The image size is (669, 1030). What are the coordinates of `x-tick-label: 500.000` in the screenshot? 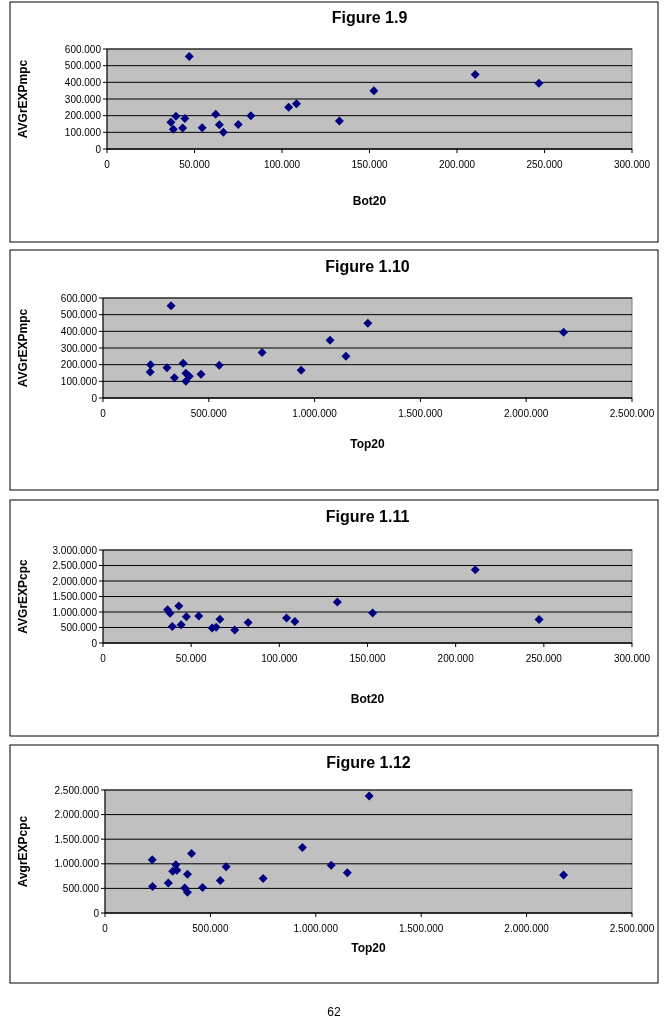 It's located at (209, 413).